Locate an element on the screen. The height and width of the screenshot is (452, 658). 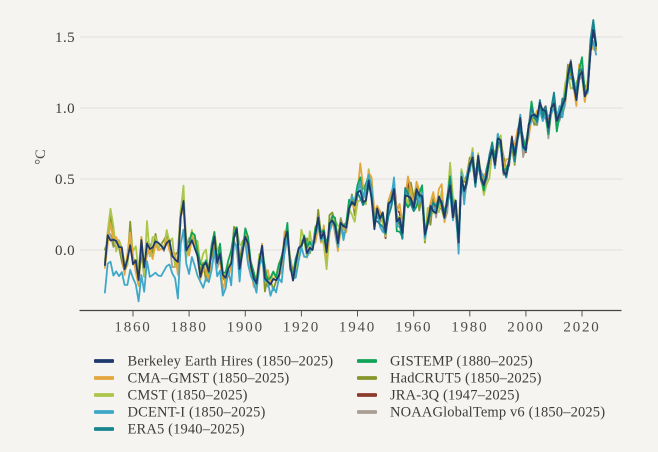
svg-text: CMST (1850–2025) is located at coordinates (188, 396).